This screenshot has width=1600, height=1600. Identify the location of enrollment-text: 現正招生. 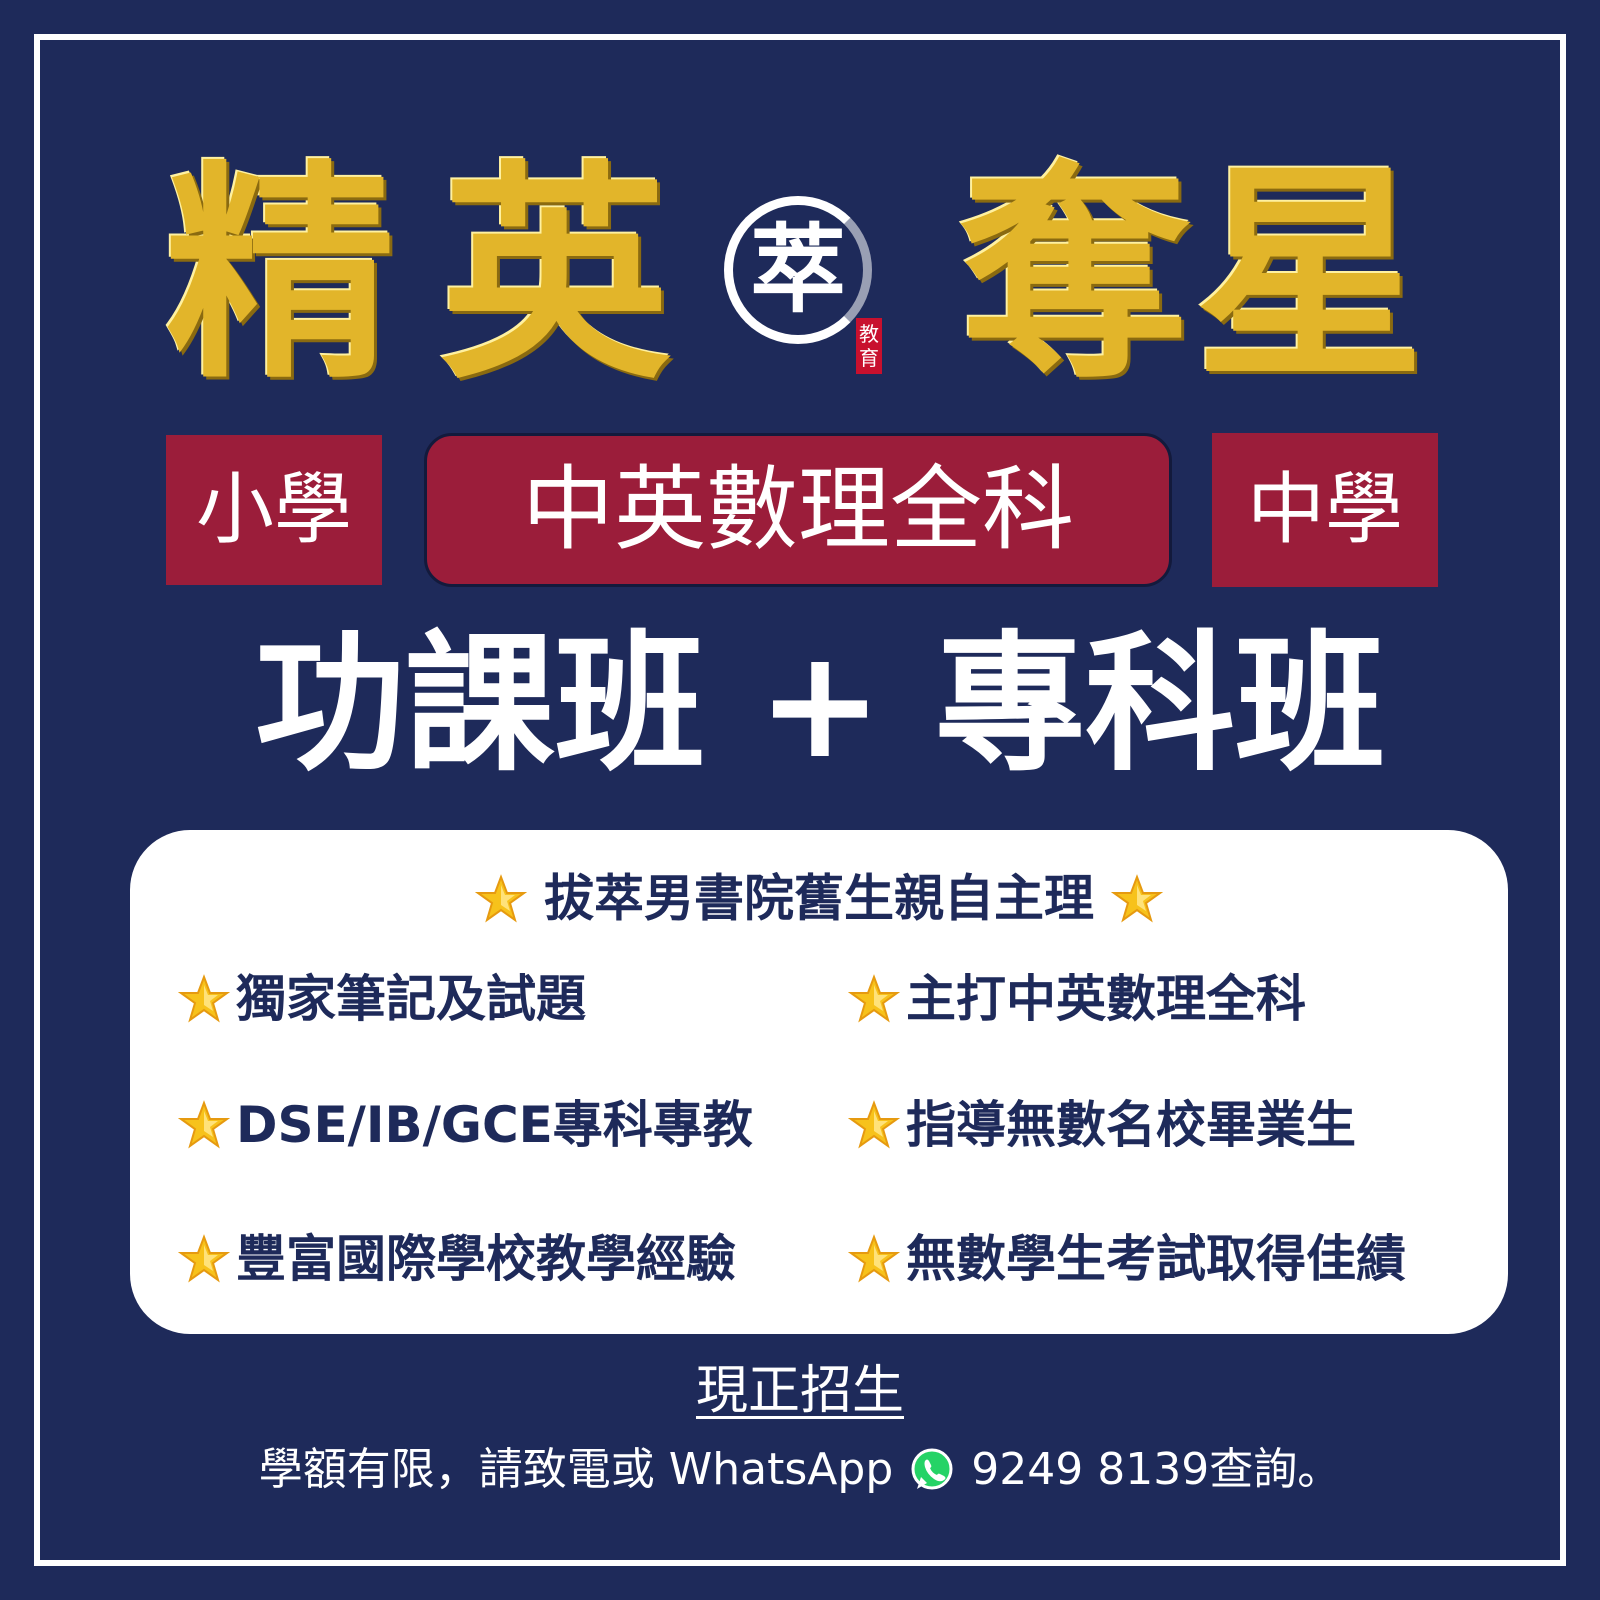
(799, 1391).